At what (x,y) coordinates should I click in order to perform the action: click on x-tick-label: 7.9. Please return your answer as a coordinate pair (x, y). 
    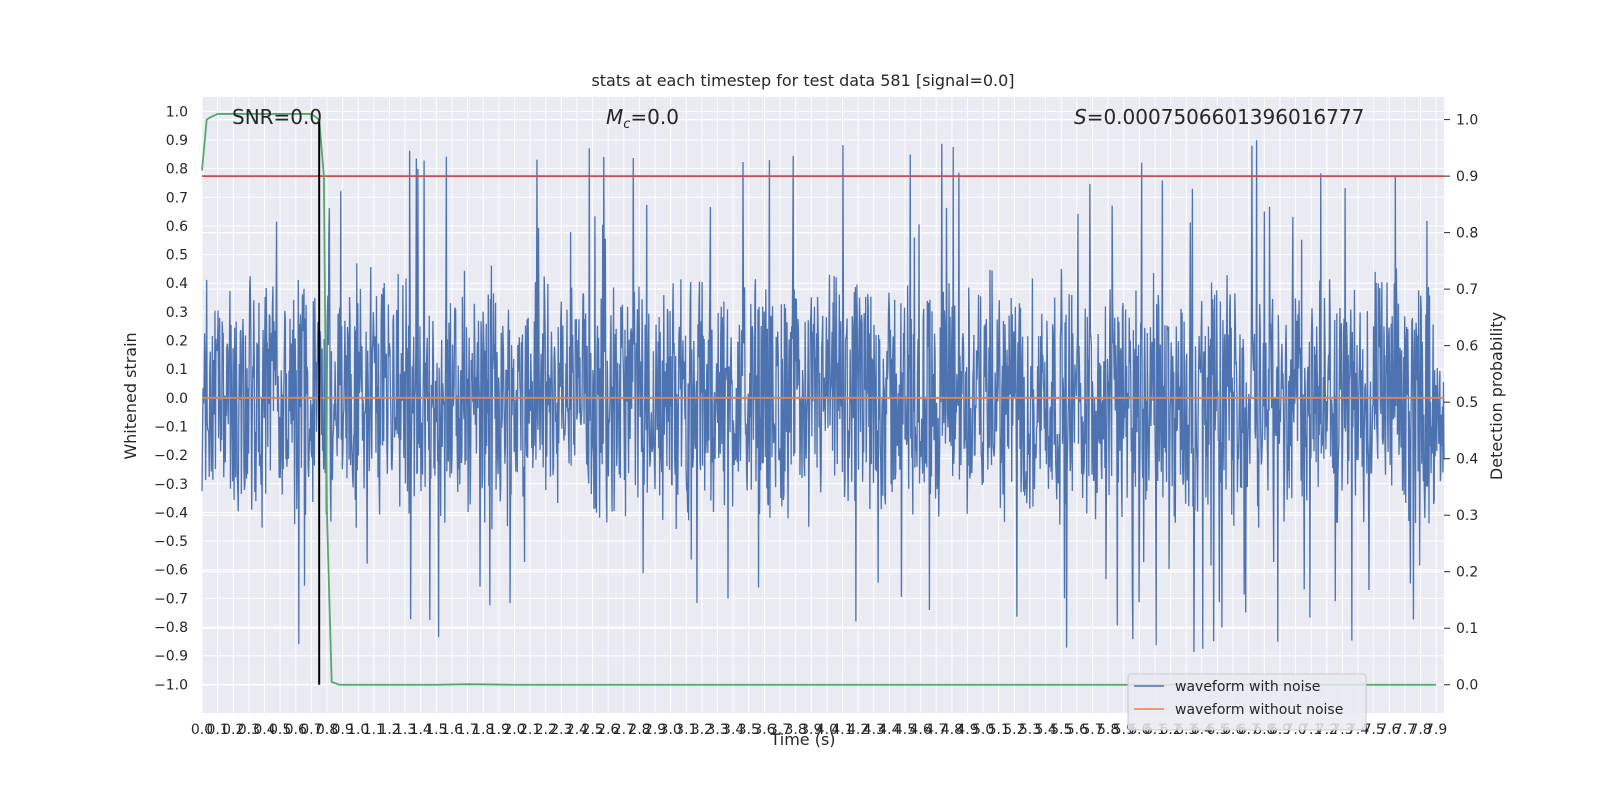
    Looking at the image, I should click on (1436, 730).